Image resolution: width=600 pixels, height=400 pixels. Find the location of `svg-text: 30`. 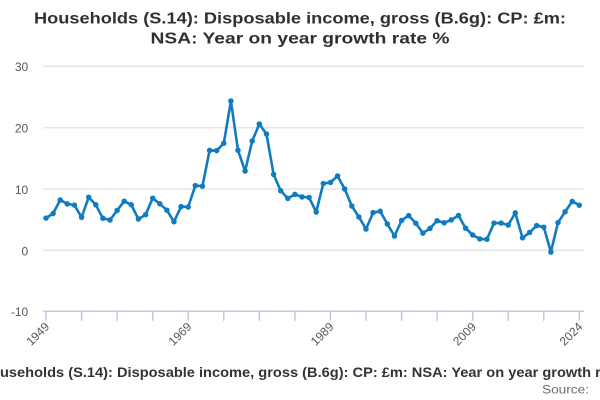

svg-text: 30 is located at coordinates (22, 67).